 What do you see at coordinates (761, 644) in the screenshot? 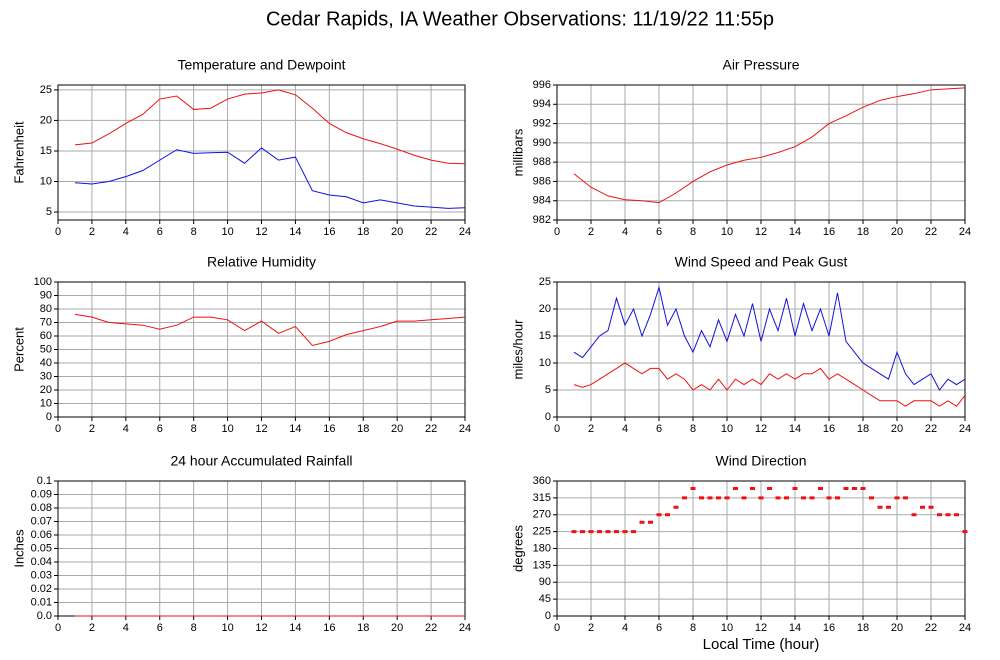
I see `x-axis-label: Local Time (hour)` at bounding box center [761, 644].